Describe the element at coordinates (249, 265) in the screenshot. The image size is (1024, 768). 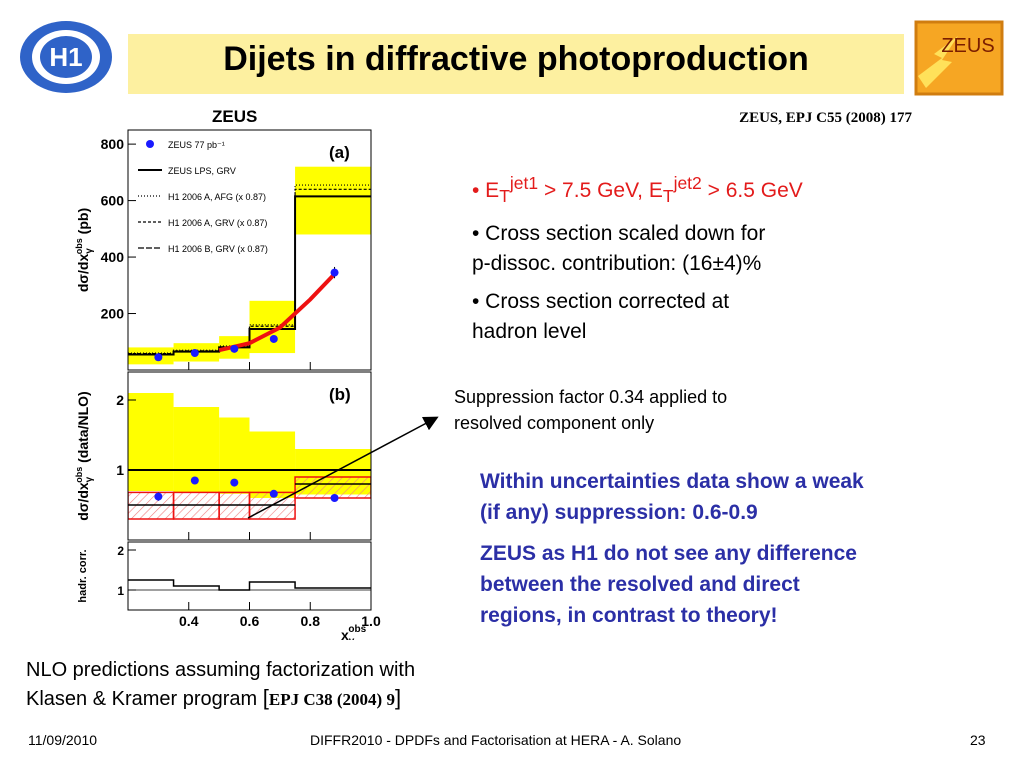
I see `panel-0-content` at that location.